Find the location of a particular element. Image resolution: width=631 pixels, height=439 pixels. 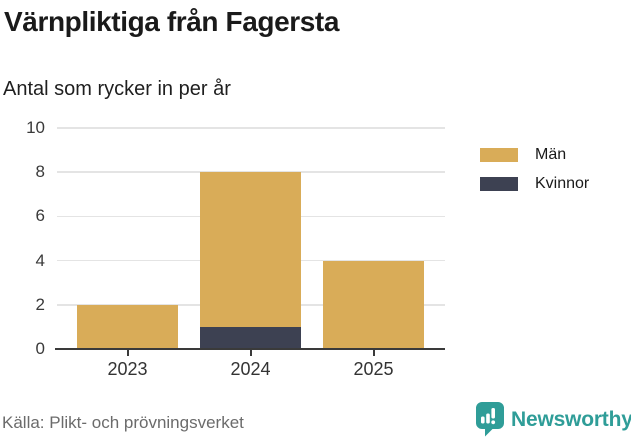

x-axis-line is located at coordinates (250, 349).